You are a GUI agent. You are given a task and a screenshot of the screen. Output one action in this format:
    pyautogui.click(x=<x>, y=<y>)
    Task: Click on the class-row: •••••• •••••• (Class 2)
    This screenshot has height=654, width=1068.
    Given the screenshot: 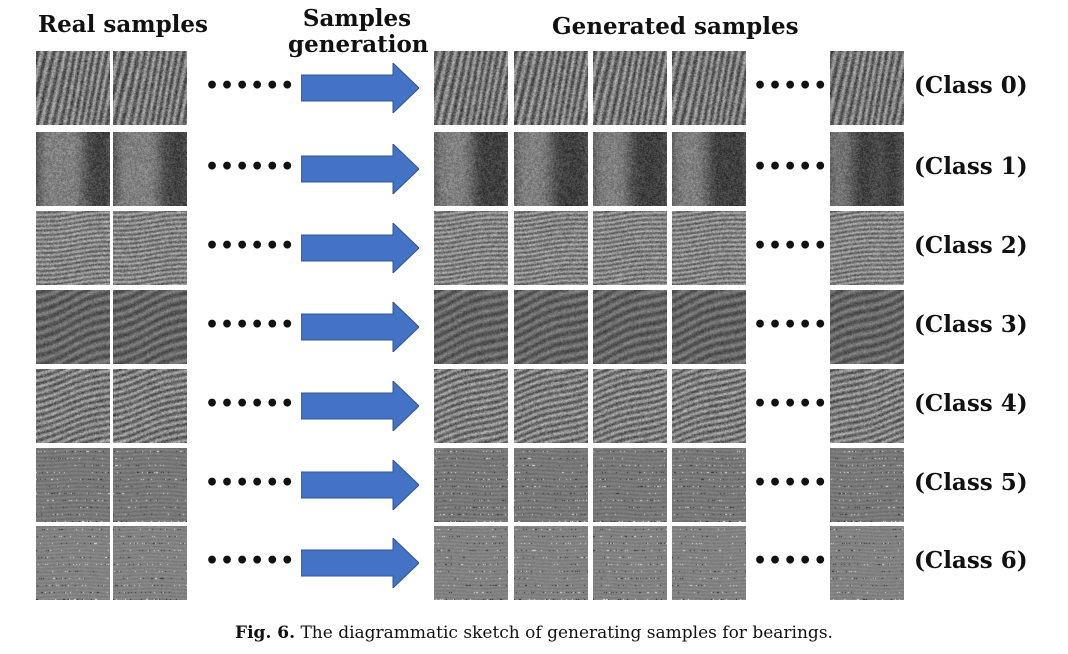 What is the action you would take?
    pyautogui.click(x=534, y=248)
    